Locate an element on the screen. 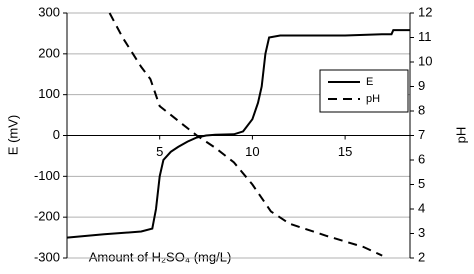  x-axis-label: Amount of H₂SO₄ (mg/L) is located at coordinates (160, 256).